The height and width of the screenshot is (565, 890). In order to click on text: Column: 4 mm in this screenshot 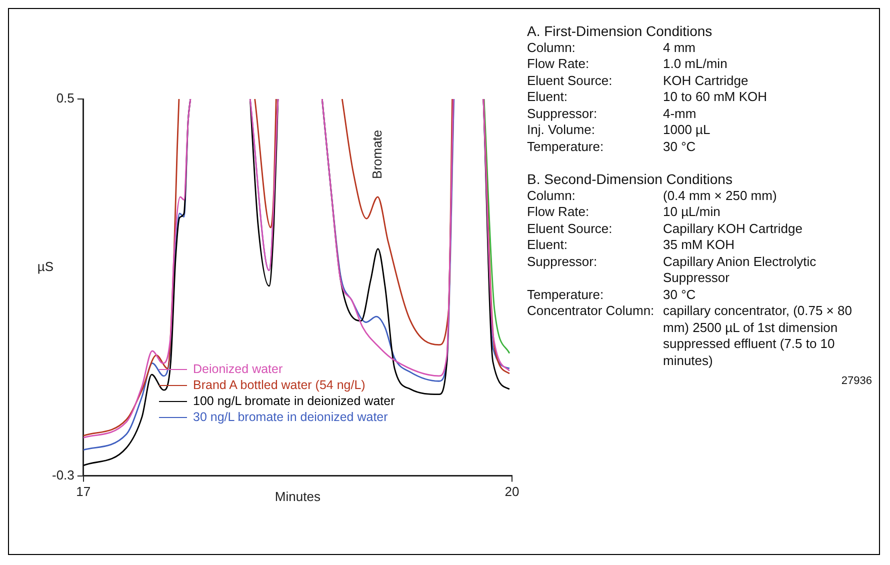, I will do `click(611, 47)`.